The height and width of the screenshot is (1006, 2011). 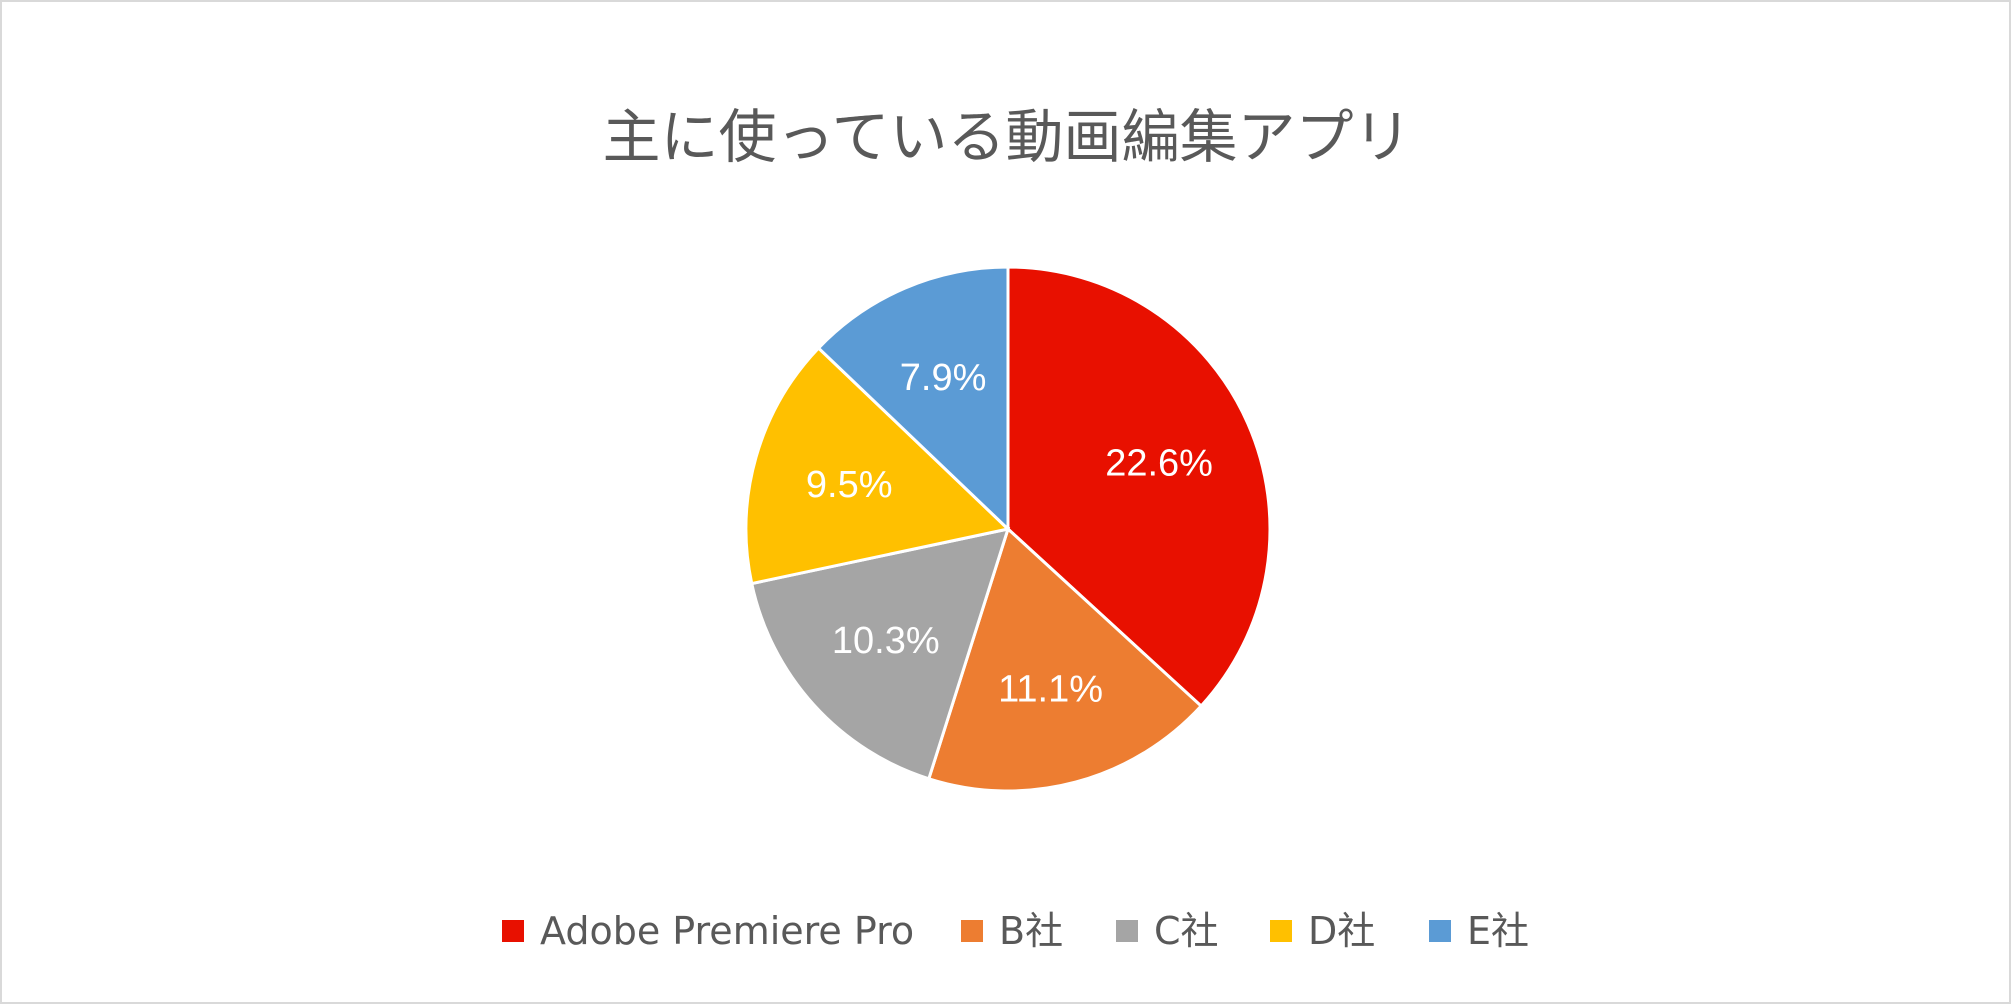 I want to click on legend-label-4: D社, so click(x=1341, y=931).